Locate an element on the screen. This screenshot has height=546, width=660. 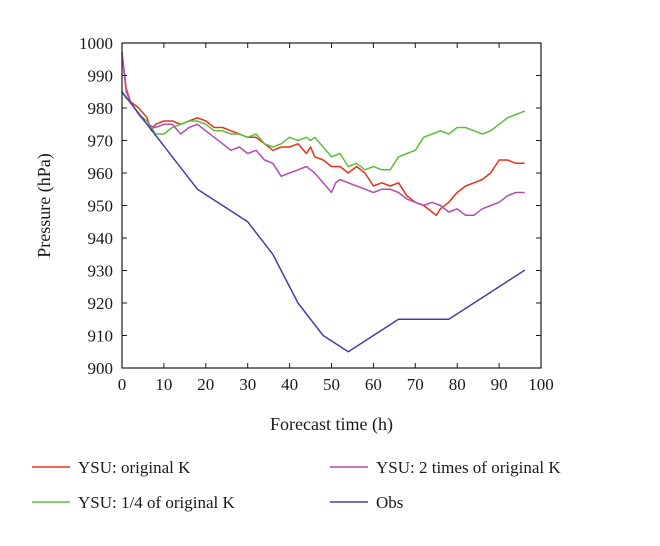
x-tick-label: 80 is located at coordinates (457, 384).